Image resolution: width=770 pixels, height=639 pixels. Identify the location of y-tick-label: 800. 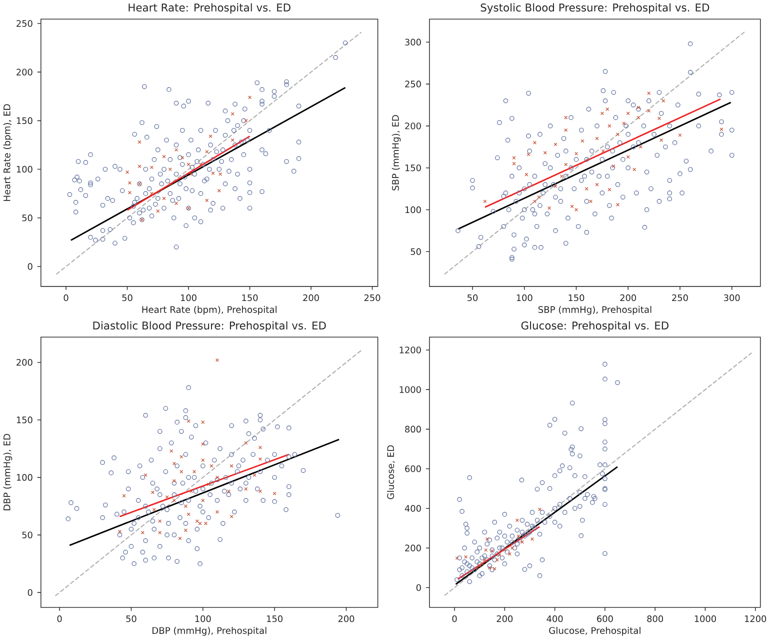
(413, 429).